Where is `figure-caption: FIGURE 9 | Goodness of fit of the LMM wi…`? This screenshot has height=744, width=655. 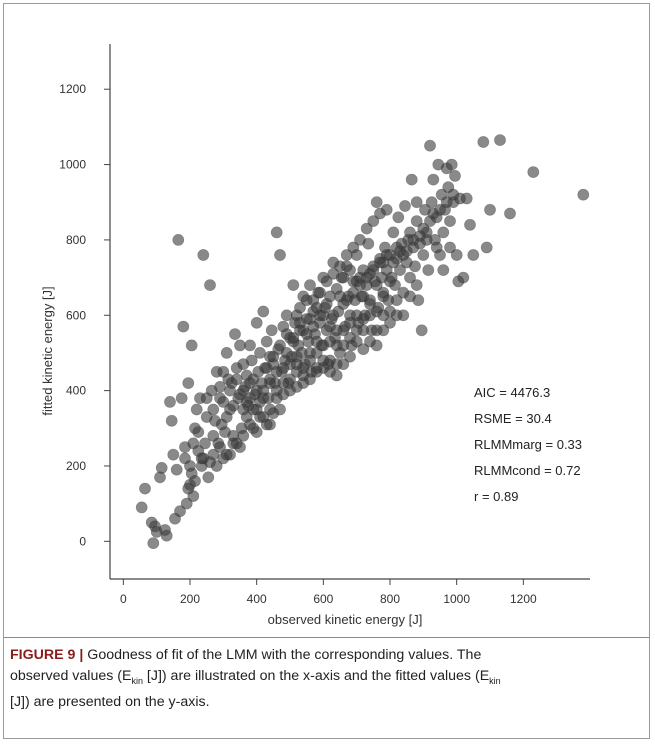 figure-caption: FIGURE 9 | Goodness of fit of the LMM wi… is located at coordinates (327, 679).